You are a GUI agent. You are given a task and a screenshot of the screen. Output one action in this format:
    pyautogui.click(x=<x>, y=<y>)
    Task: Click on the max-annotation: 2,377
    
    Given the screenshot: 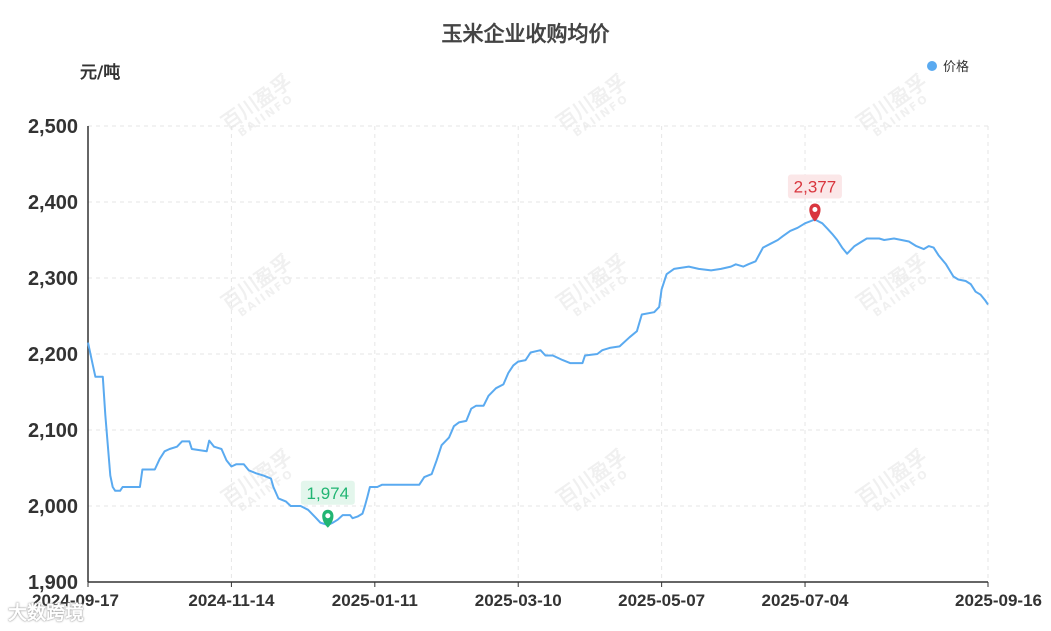 What is the action you would take?
    pyautogui.click(x=814, y=198)
    